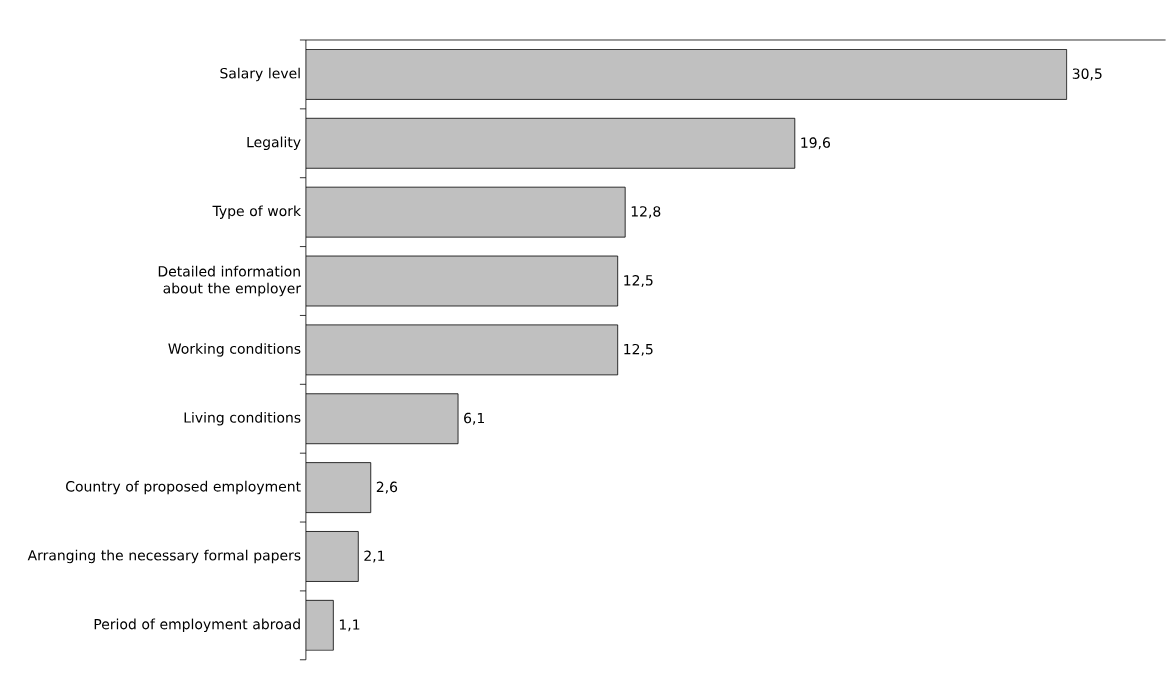 The image size is (1166, 688). What do you see at coordinates (242, 419) in the screenshot?
I see `y-tick-label: Living conditions` at bounding box center [242, 419].